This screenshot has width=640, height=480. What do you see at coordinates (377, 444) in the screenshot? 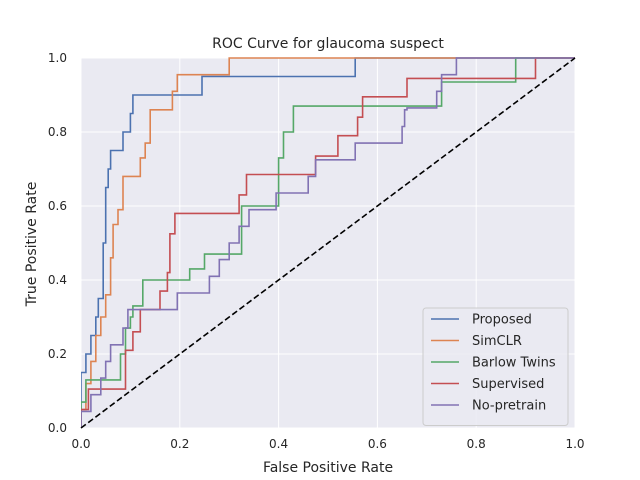
I see `x-tick-label: 0.6` at bounding box center [377, 444].